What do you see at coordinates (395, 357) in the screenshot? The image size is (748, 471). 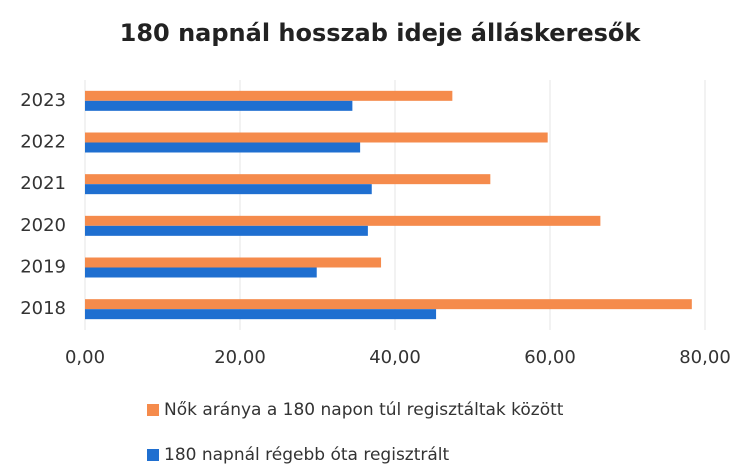 I see `x-tick-label: 40,00` at bounding box center [395, 357].